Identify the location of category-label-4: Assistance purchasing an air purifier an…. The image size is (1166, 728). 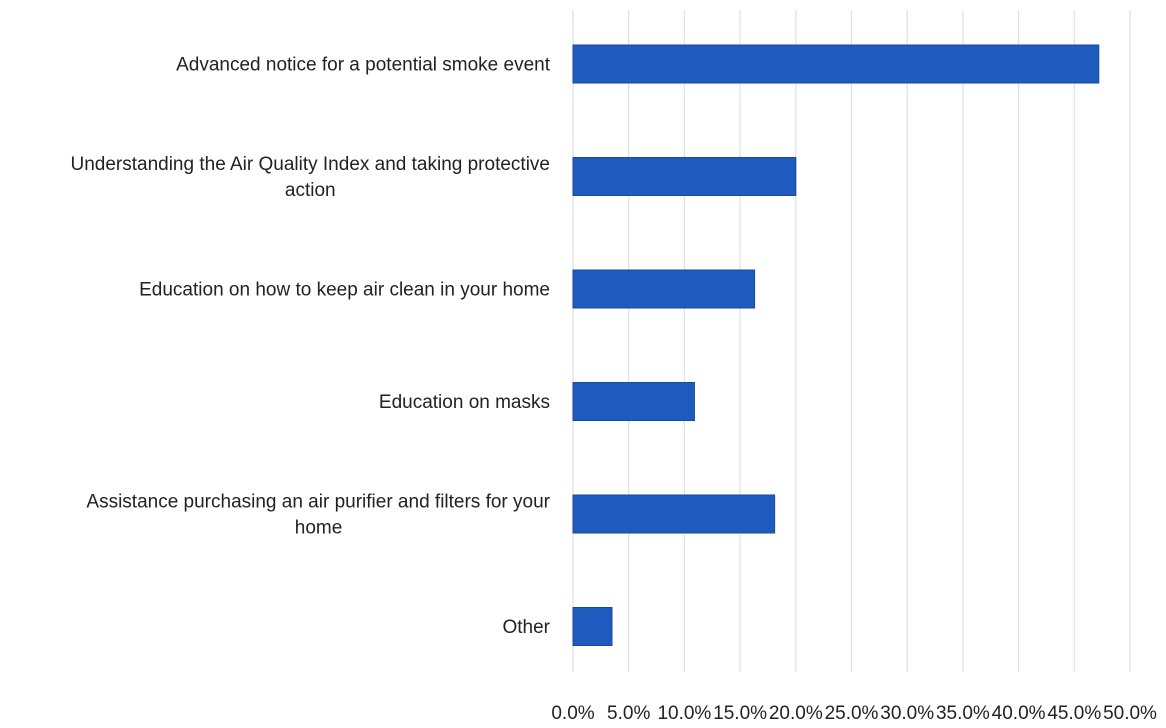
(318, 515).